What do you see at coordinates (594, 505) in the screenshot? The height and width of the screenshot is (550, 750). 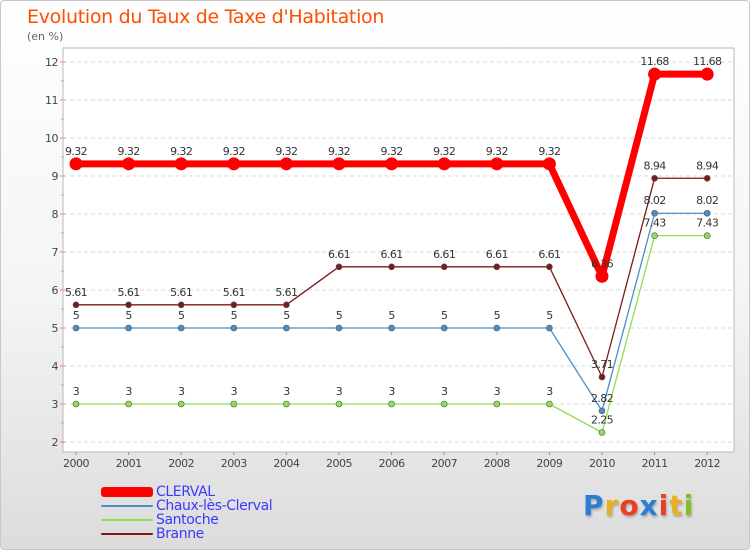 I see `logo-letter: P` at bounding box center [594, 505].